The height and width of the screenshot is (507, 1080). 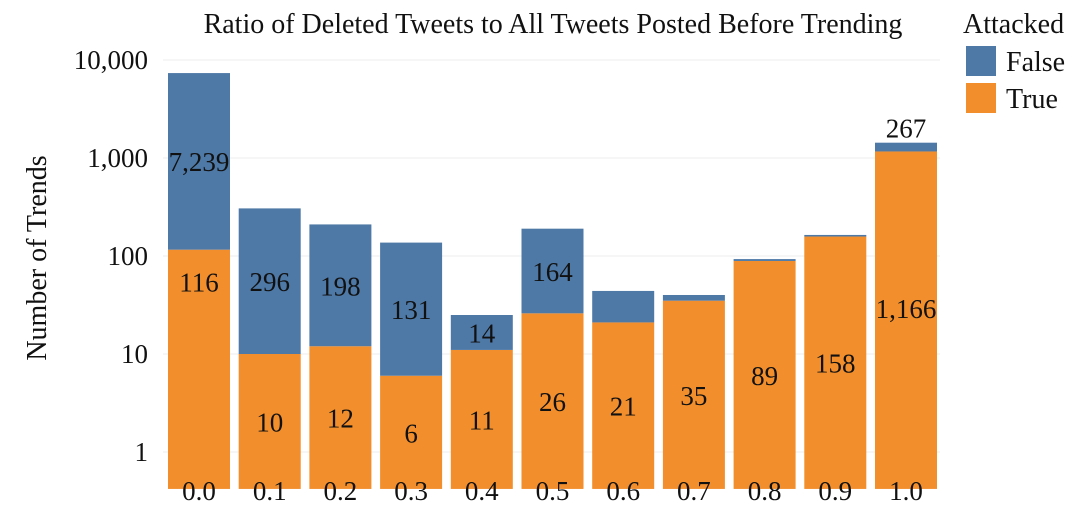 I want to click on bar-false-0.0, so click(x=199, y=161).